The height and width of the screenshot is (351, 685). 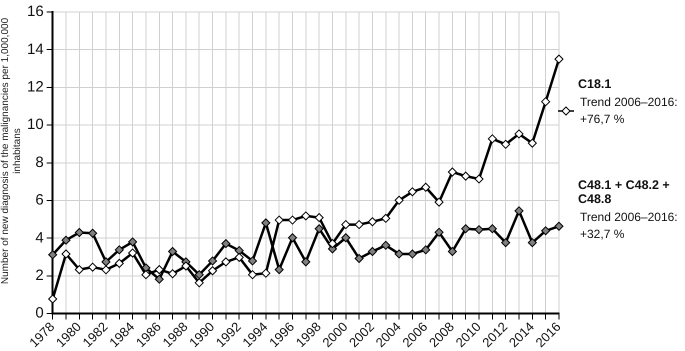 I want to click on text: Trend 2006–2016: +32,7 %, so click(x=629, y=226).